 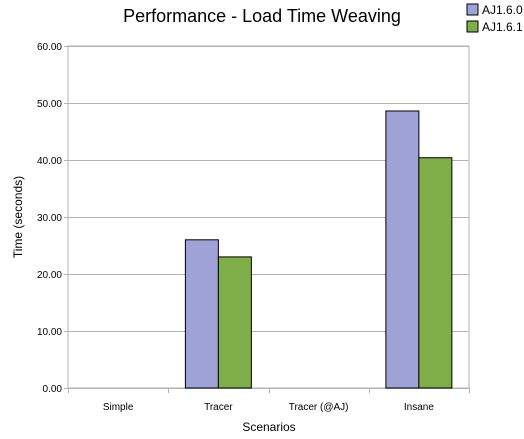 I want to click on y-tick-label: 60.00, so click(x=49, y=47).